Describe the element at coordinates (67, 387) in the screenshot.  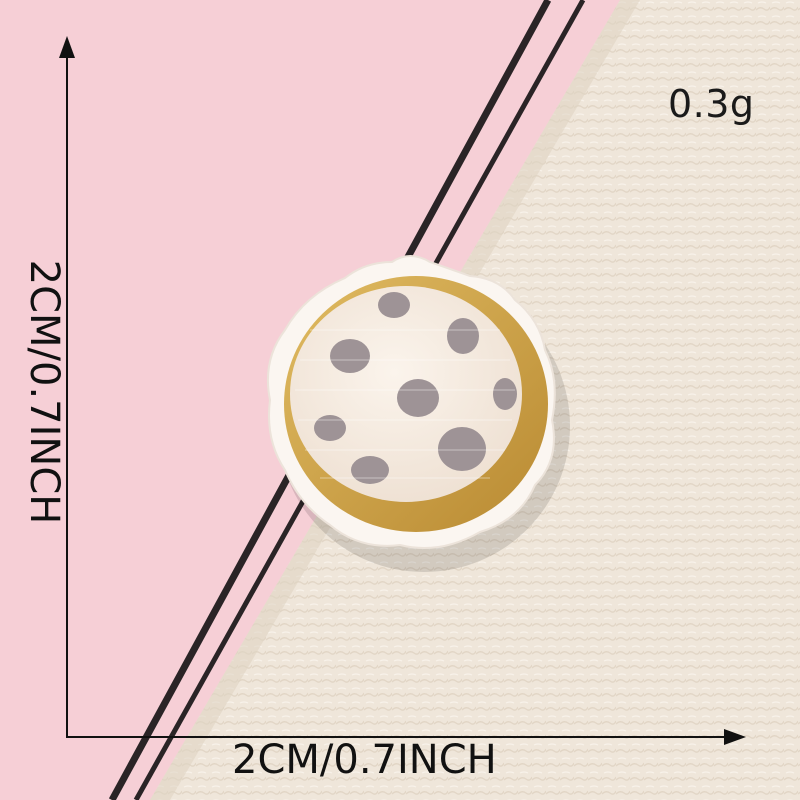
I see `height-dimension-arrow` at that location.